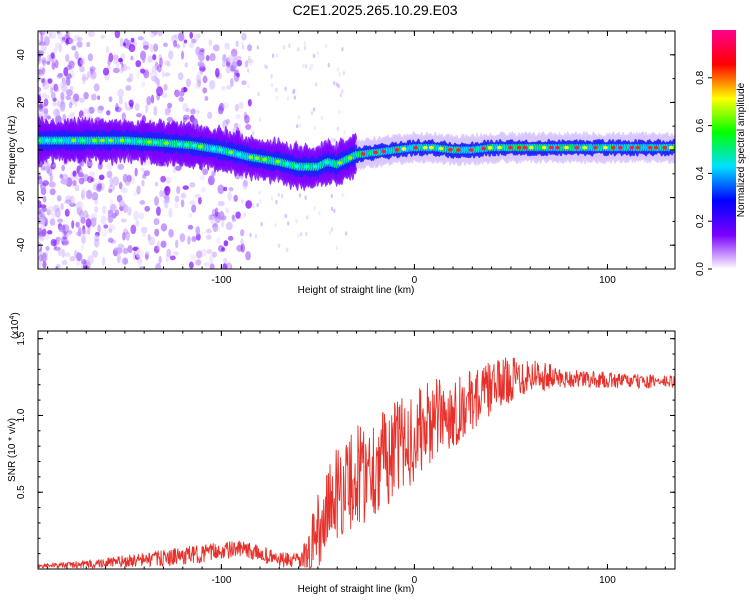  Describe the element at coordinates (356, 290) in the screenshot. I see `spectrogram-xlabel: Height of straight line (km)` at that location.